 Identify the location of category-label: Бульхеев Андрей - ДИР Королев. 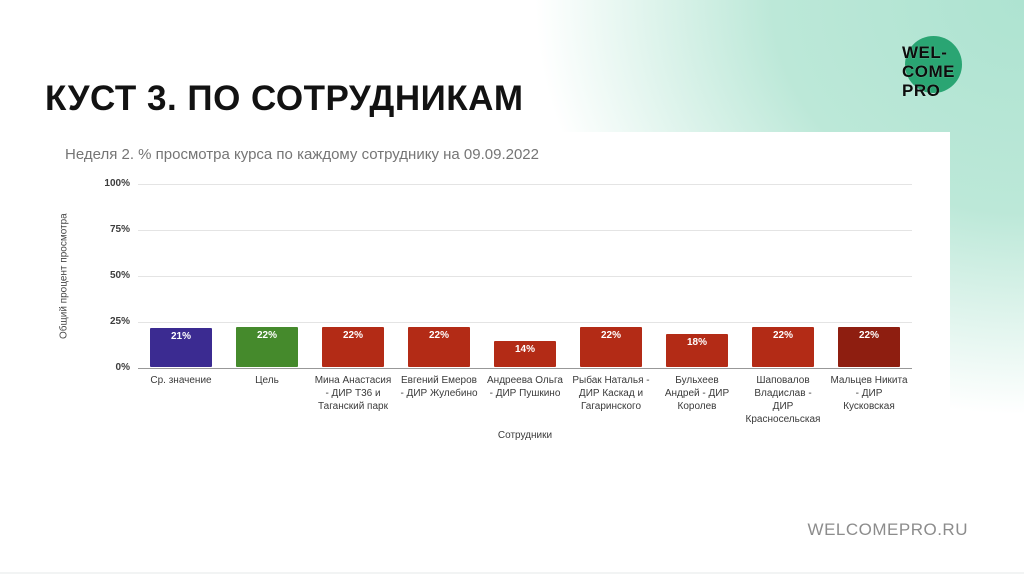
(697, 400).